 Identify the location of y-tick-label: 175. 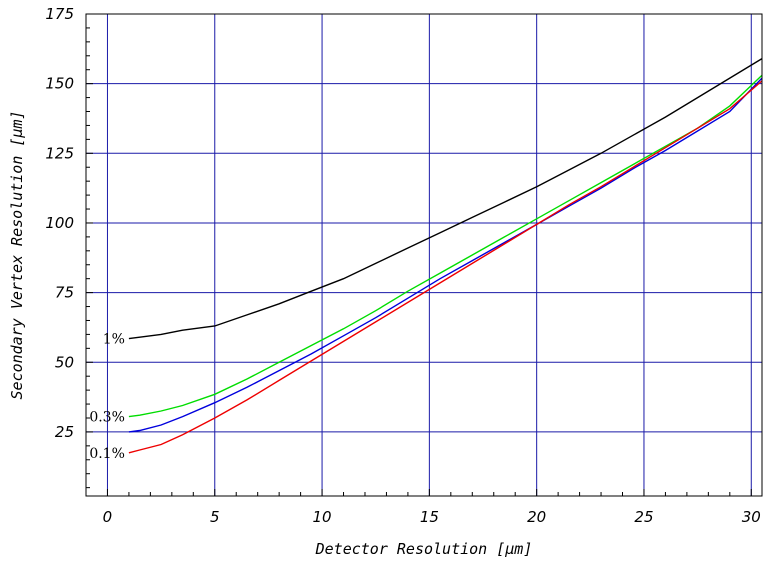
(59, 14).